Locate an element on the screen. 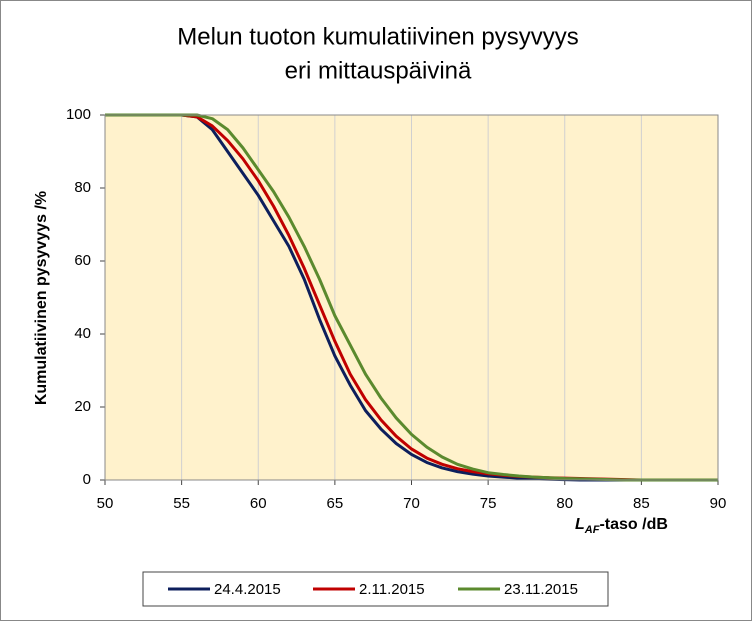 The image size is (752, 626). x-axis-label-rest: -taso /dB is located at coordinates (633, 524).